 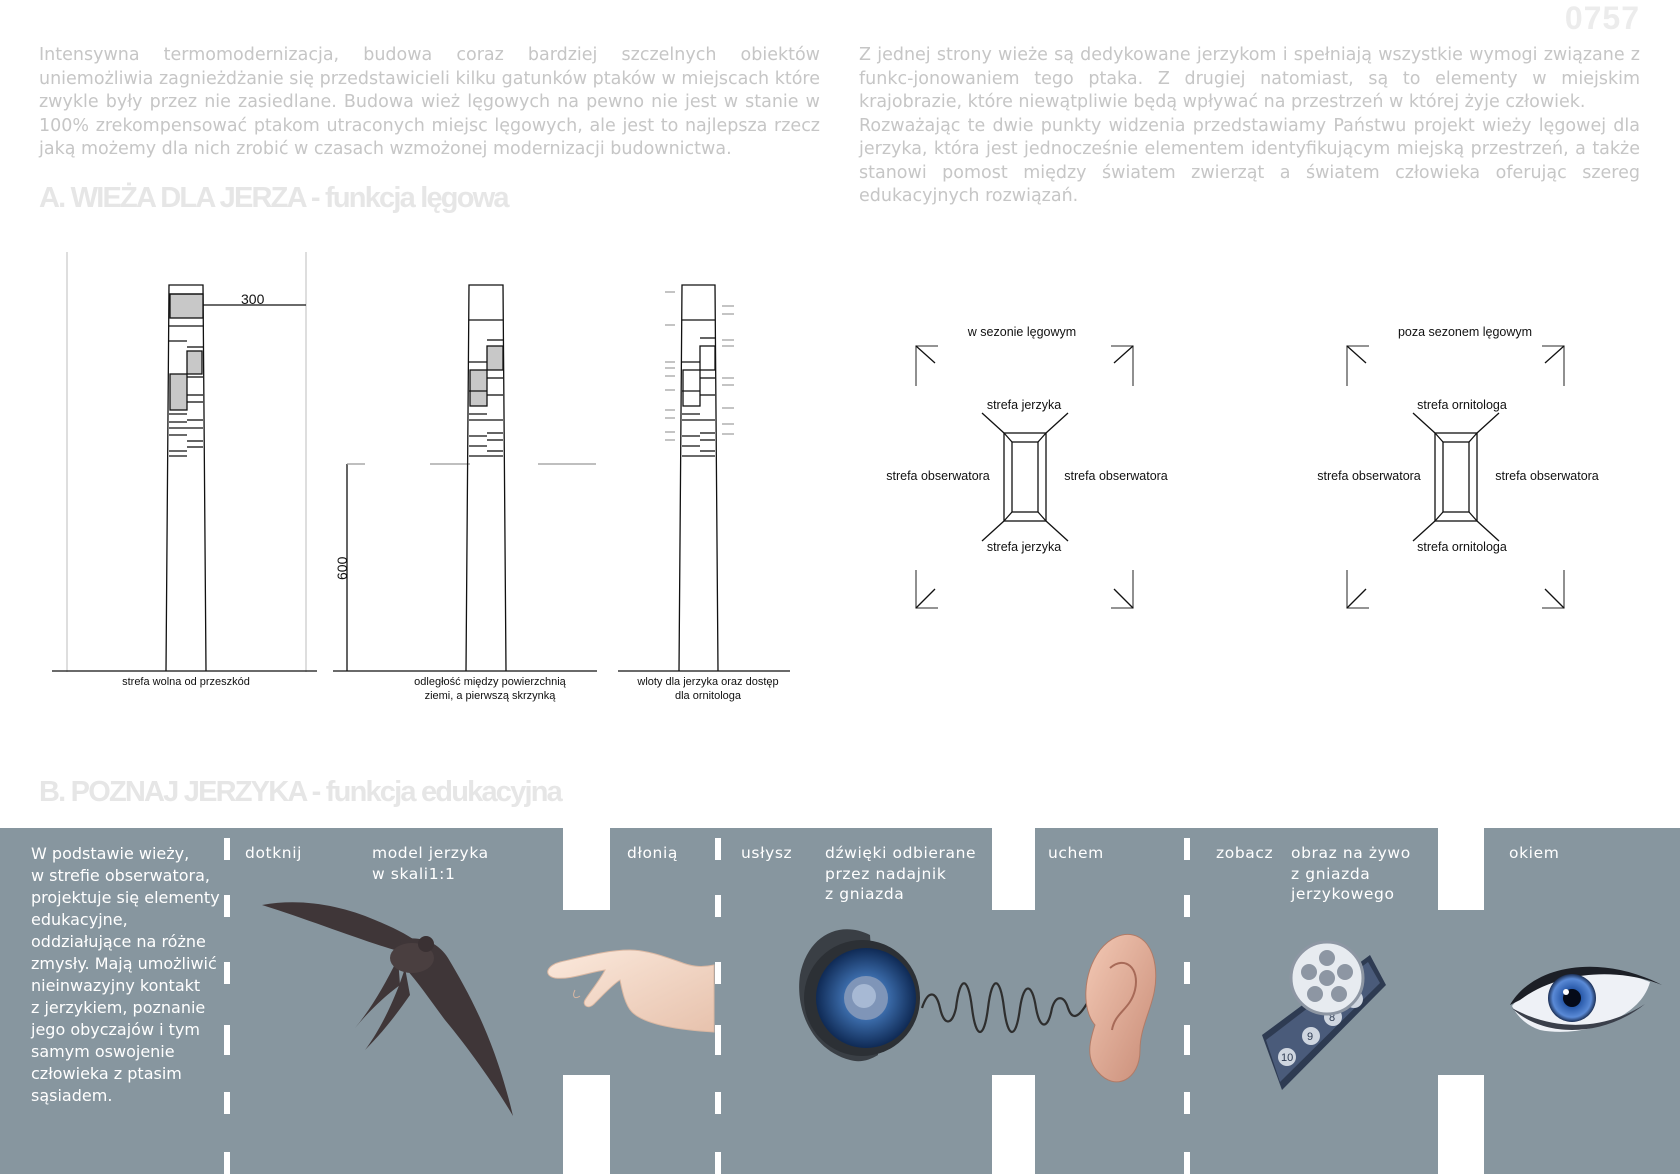 What do you see at coordinates (1534, 853) in the screenshot?
I see `see-organ: okiem` at bounding box center [1534, 853].